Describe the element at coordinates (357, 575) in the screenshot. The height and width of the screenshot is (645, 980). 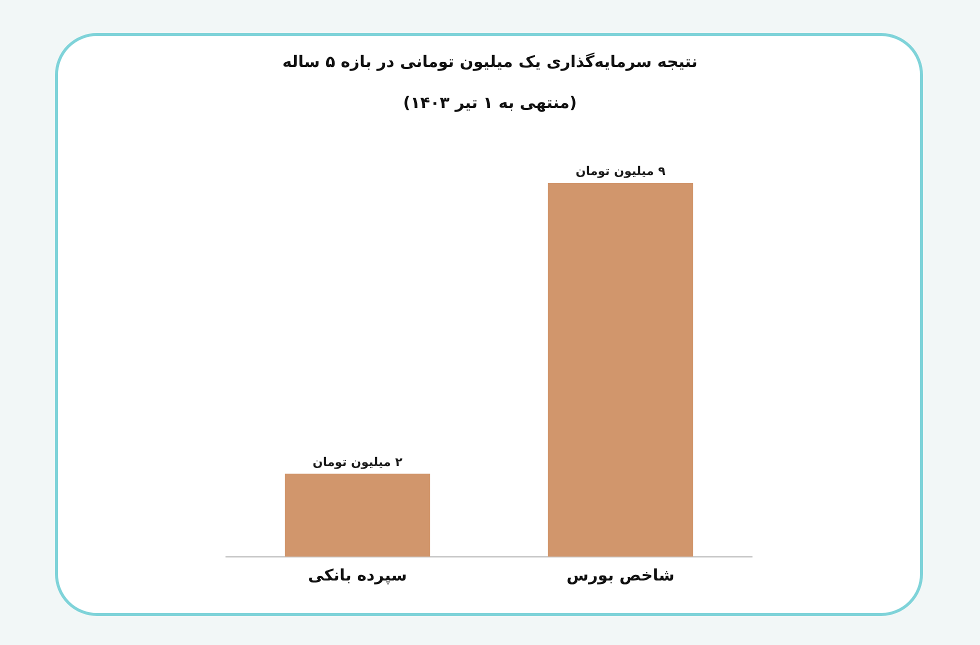
I see `x-tick-label: سپرده بانکی` at that location.